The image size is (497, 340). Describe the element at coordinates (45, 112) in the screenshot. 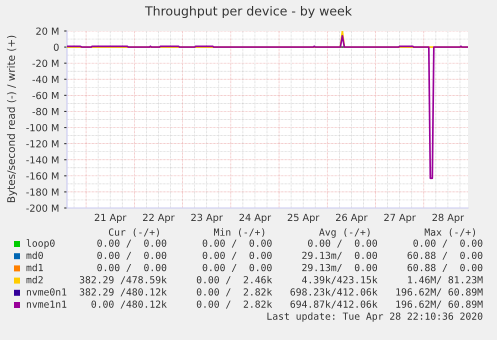

I see `y-tick-label: -80 M` at that location.